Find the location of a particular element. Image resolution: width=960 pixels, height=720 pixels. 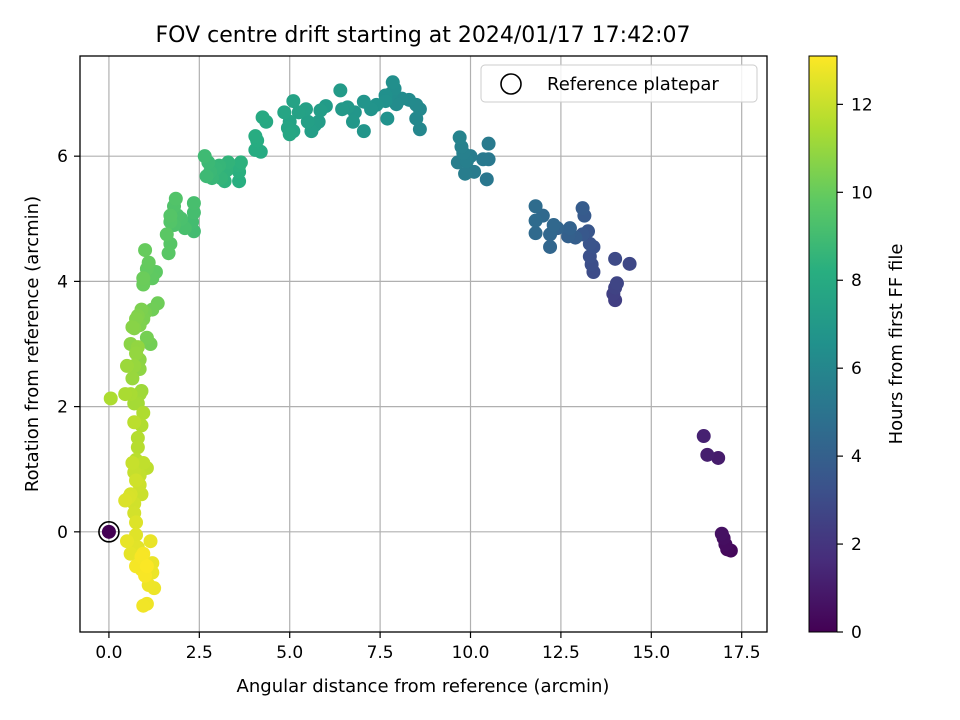

reference-ring is located at coordinates (109, 532).